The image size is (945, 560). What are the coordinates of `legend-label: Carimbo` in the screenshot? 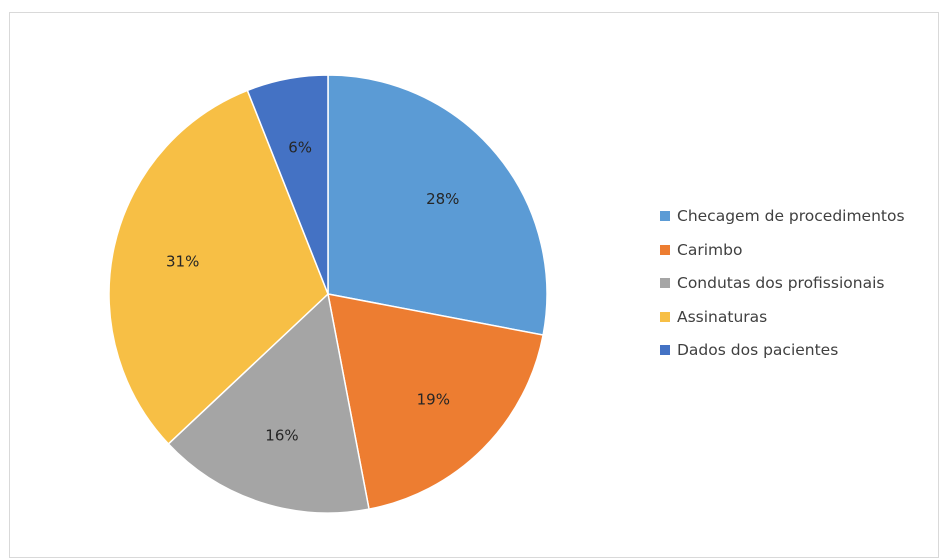 It's located at (710, 249).